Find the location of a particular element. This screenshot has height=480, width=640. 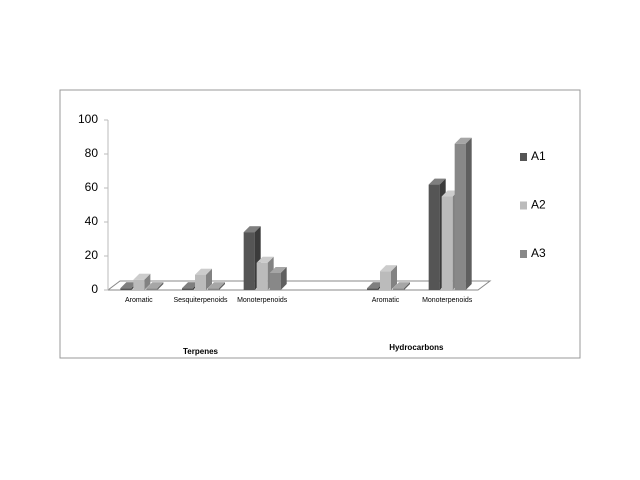

group-label: Hydrocarbons is located at coordinates (416, 347).